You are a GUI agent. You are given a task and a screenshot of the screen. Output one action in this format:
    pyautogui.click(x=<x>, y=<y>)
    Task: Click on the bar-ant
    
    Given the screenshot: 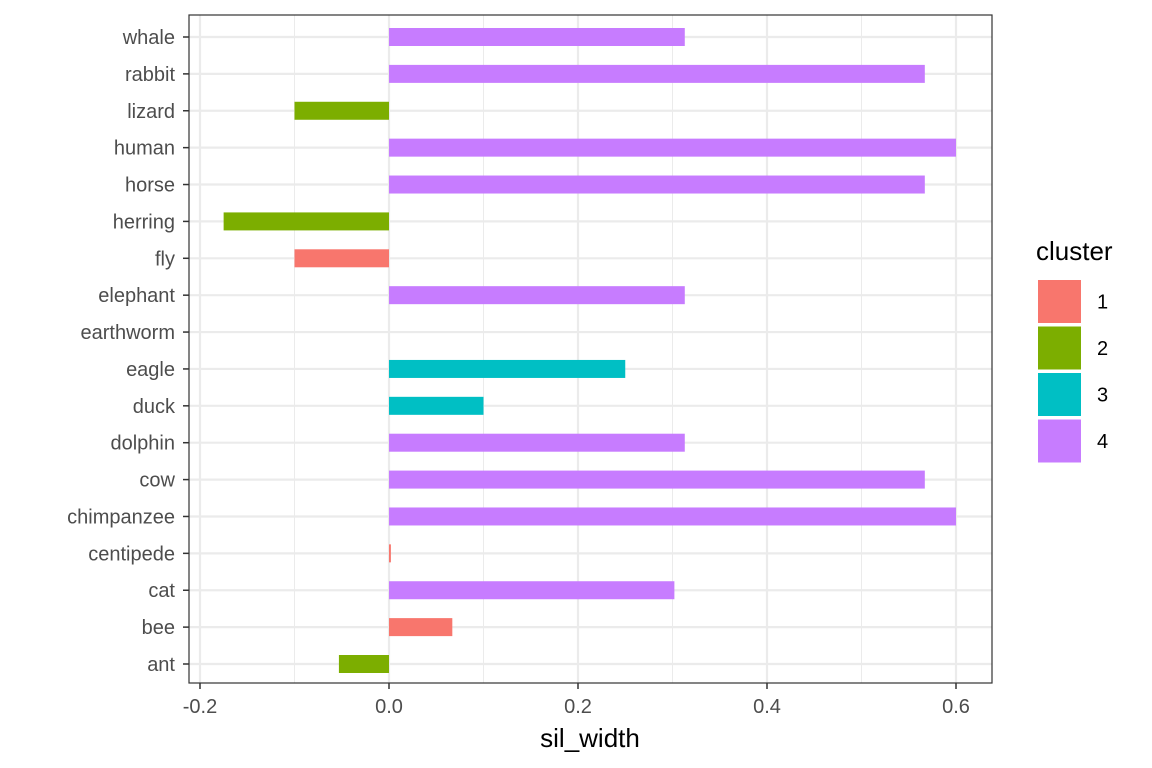 What is the action you would take?
    pyautogui.click(x=363, y=664)
    